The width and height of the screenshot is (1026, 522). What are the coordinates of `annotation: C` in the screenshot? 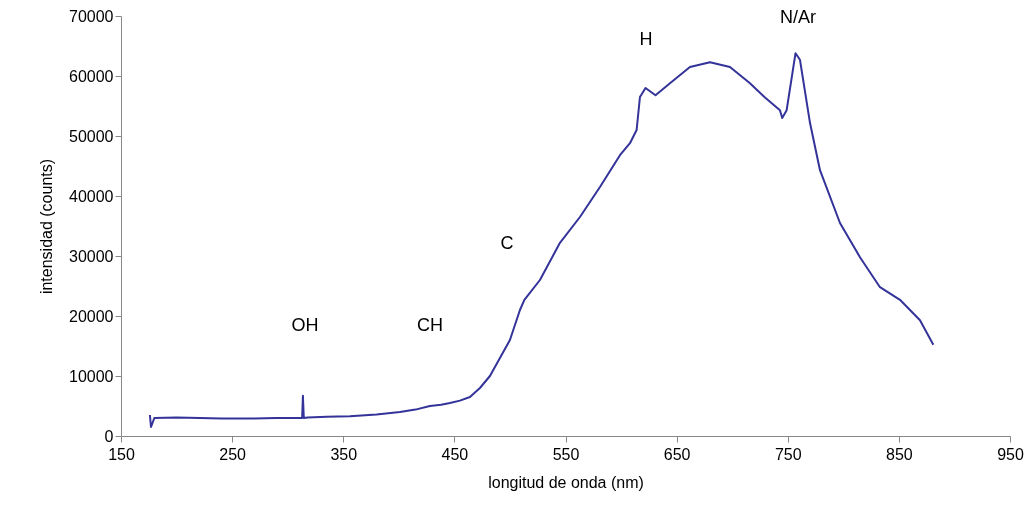 It's located at (507, 243).